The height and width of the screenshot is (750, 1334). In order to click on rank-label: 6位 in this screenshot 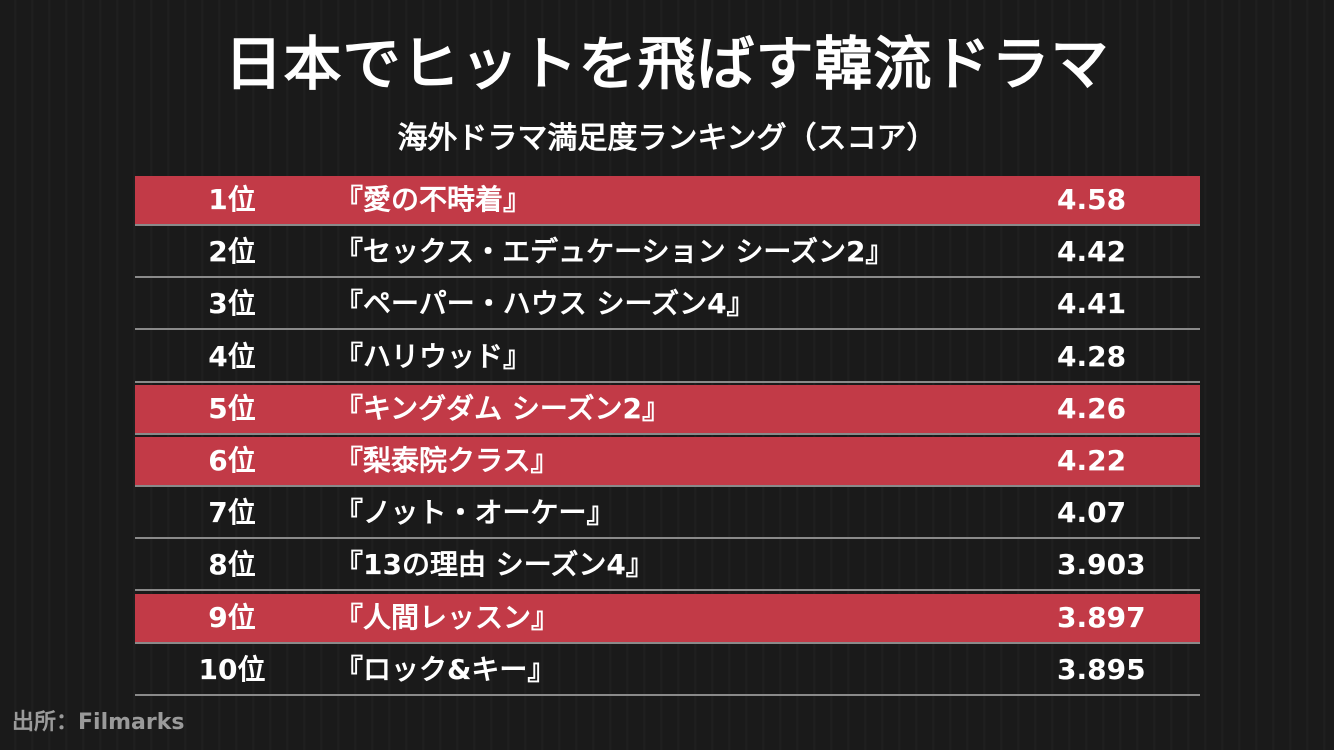, I will do `click(232, 460)`.